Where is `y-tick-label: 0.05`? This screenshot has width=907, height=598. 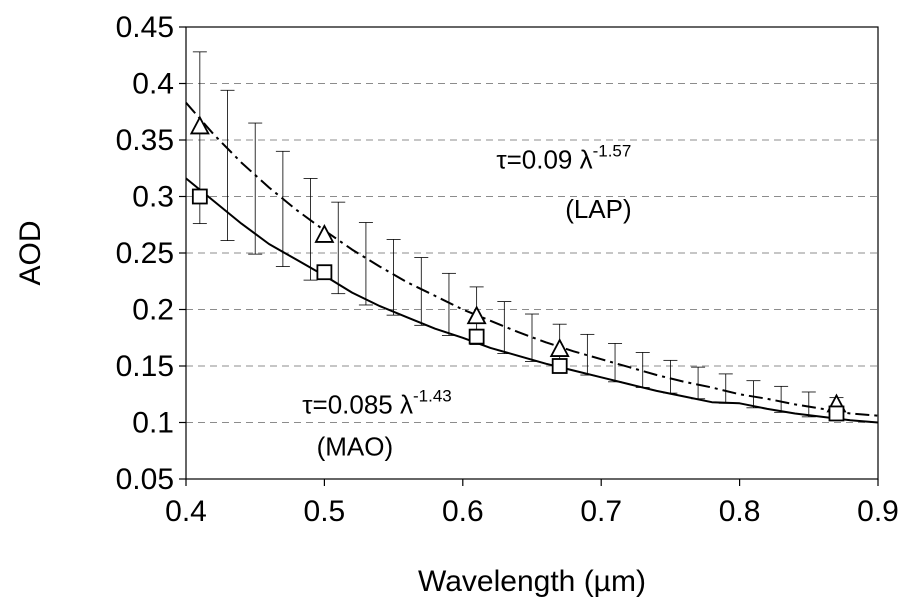 y-tick-label: 0.05 is located at coordinates (145, 479).